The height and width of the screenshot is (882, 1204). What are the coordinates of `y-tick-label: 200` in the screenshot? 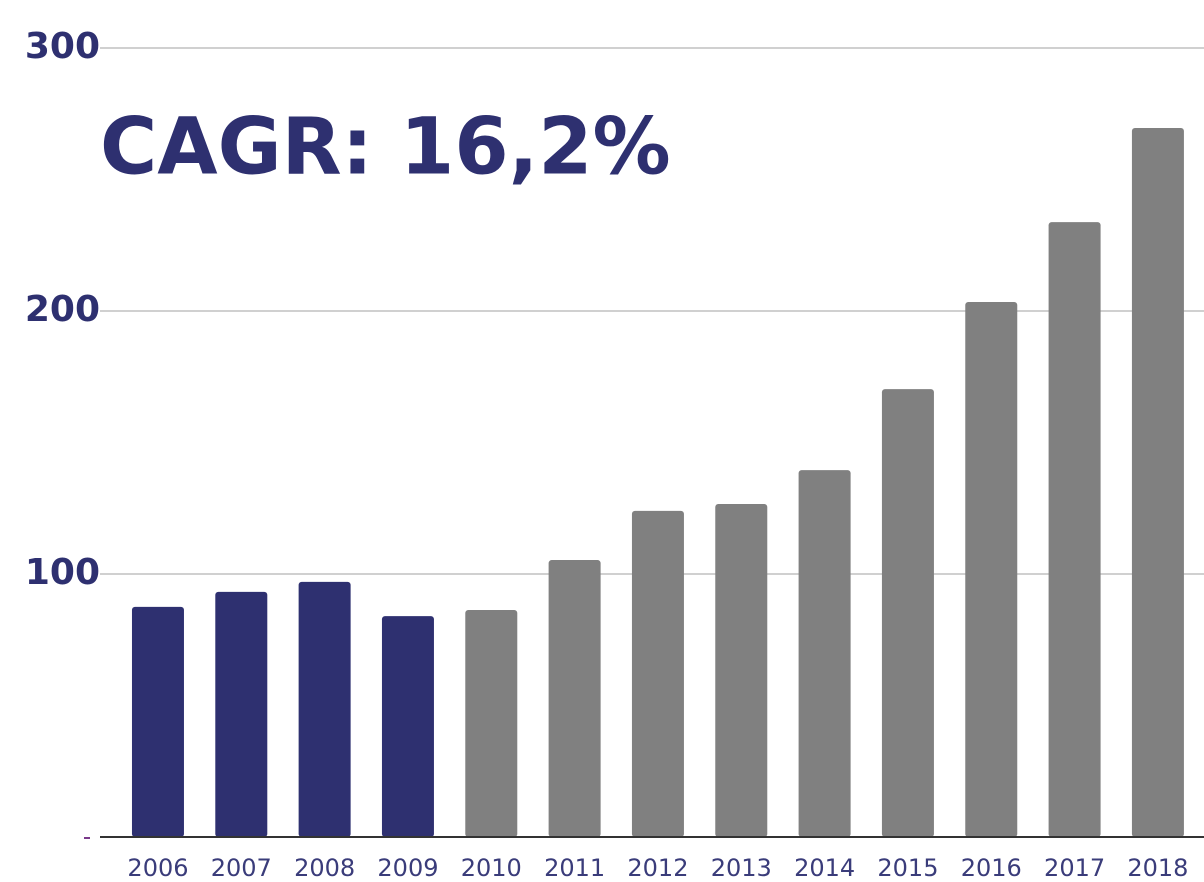 It's located at (62, 309).